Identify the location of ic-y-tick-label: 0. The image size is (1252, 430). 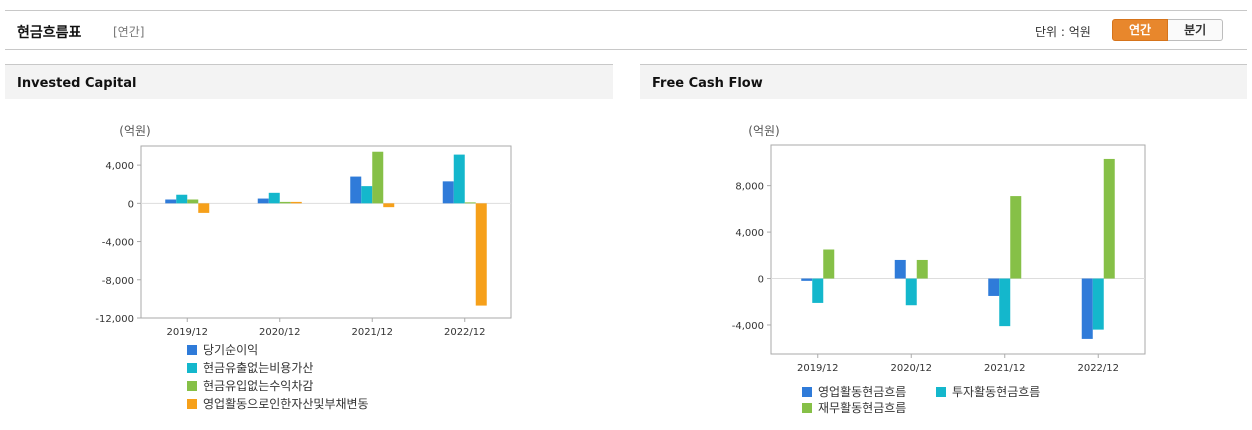
(131, 204).